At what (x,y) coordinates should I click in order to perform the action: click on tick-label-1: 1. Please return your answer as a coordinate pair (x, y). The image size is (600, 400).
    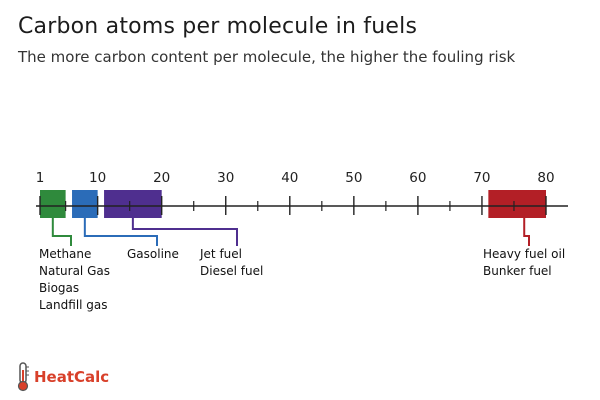
    Looking at the image, I should click on (40, 178).